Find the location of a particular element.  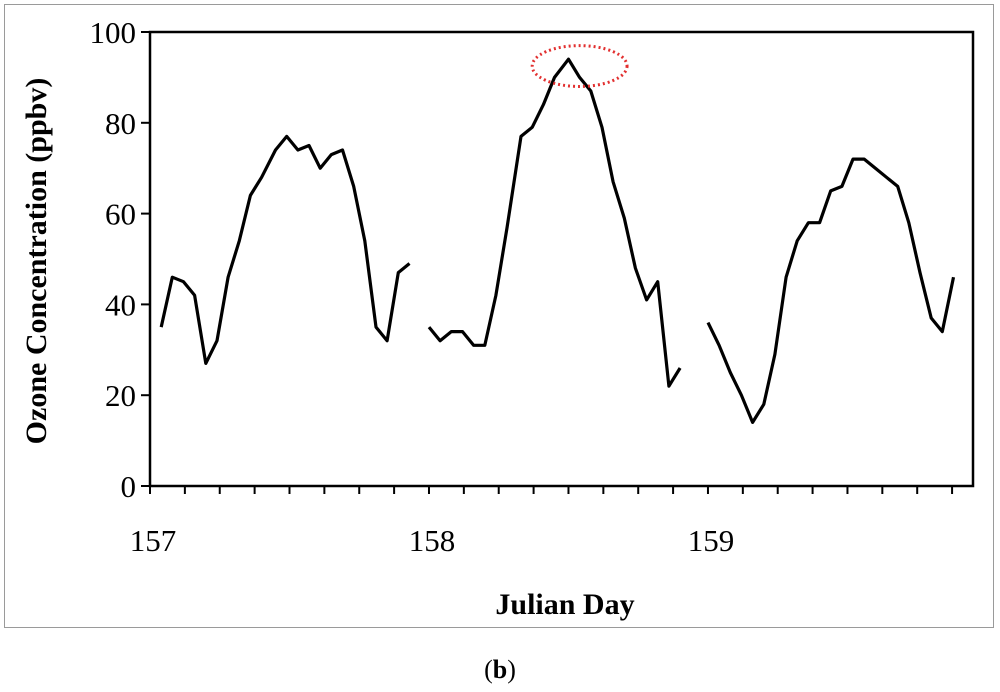

panel-label-letter: b is located at coordinates (500, 669).